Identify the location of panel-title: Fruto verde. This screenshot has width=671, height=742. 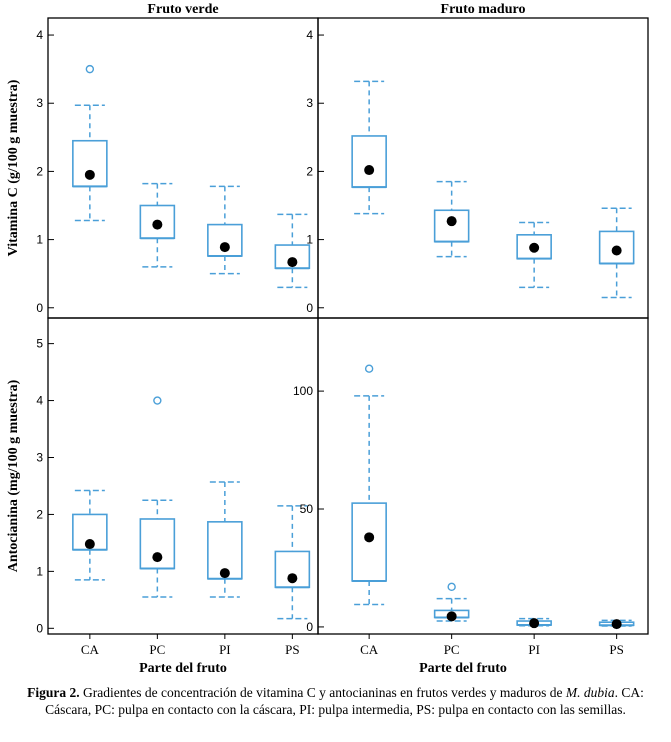
(182, 9).